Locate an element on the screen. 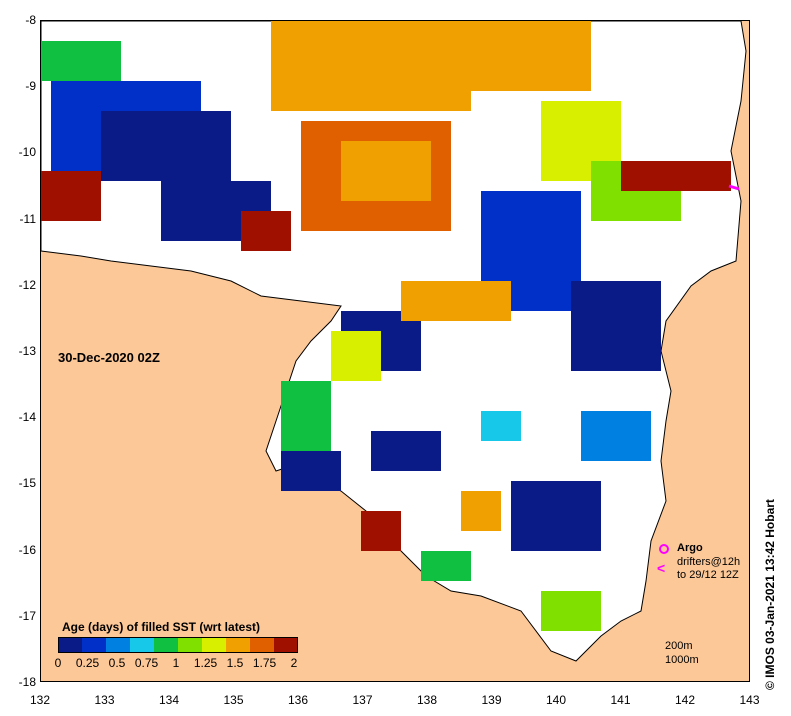  colorbar-tick-label: 0 is located at coordinates (58, 663).